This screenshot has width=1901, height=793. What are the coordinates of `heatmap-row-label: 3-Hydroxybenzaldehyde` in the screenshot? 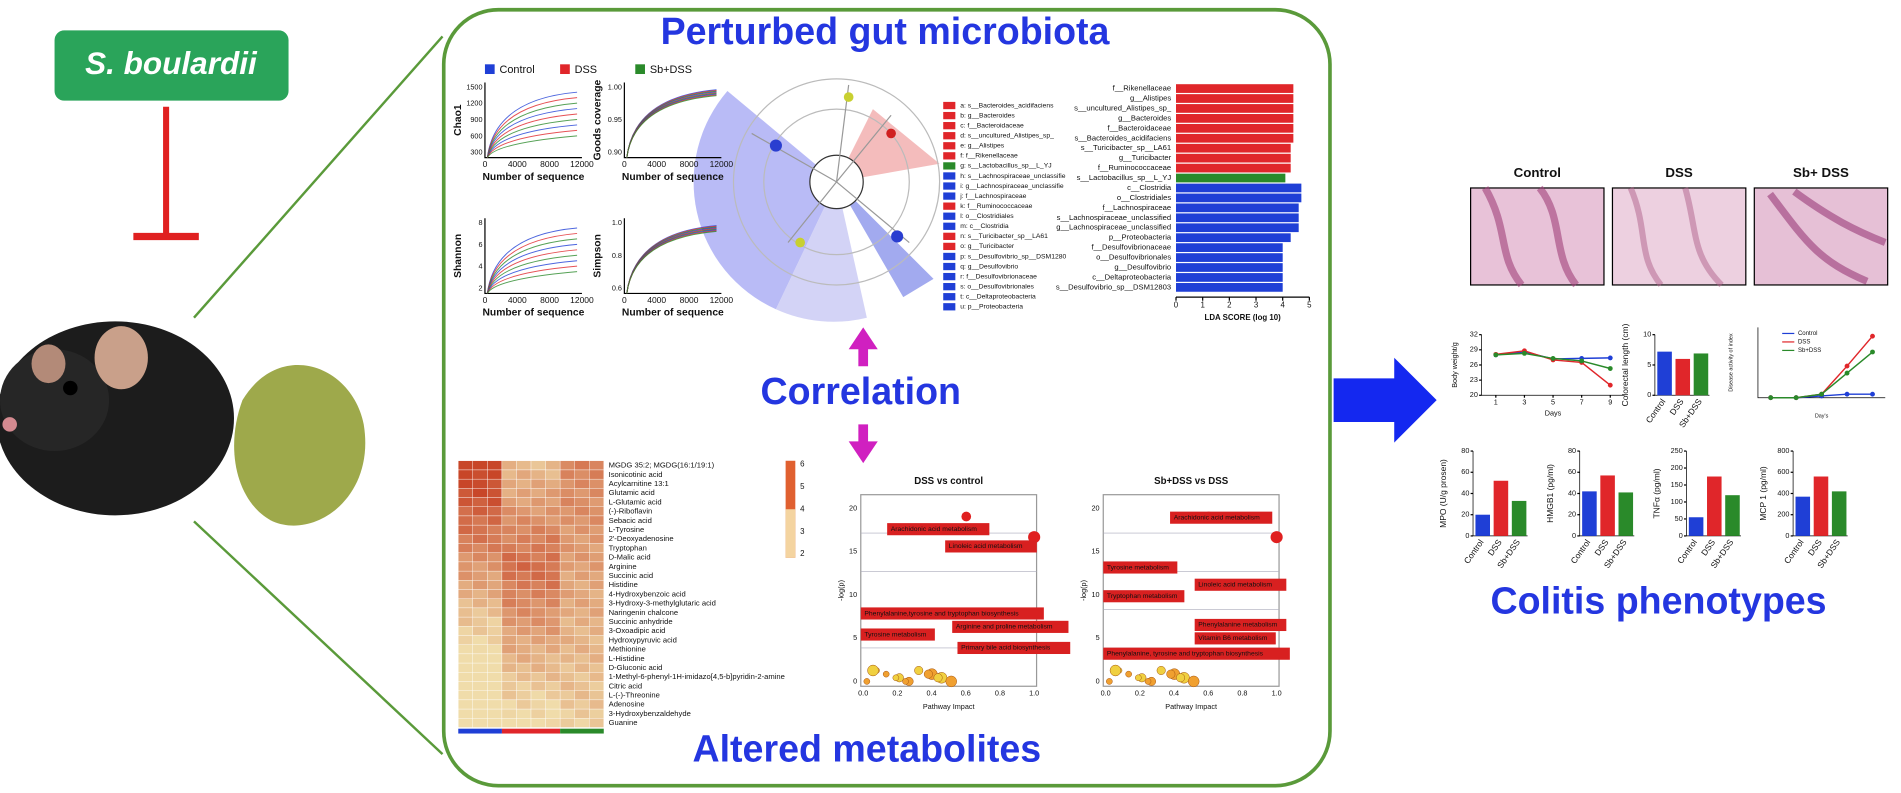 It's located at (650, 713).